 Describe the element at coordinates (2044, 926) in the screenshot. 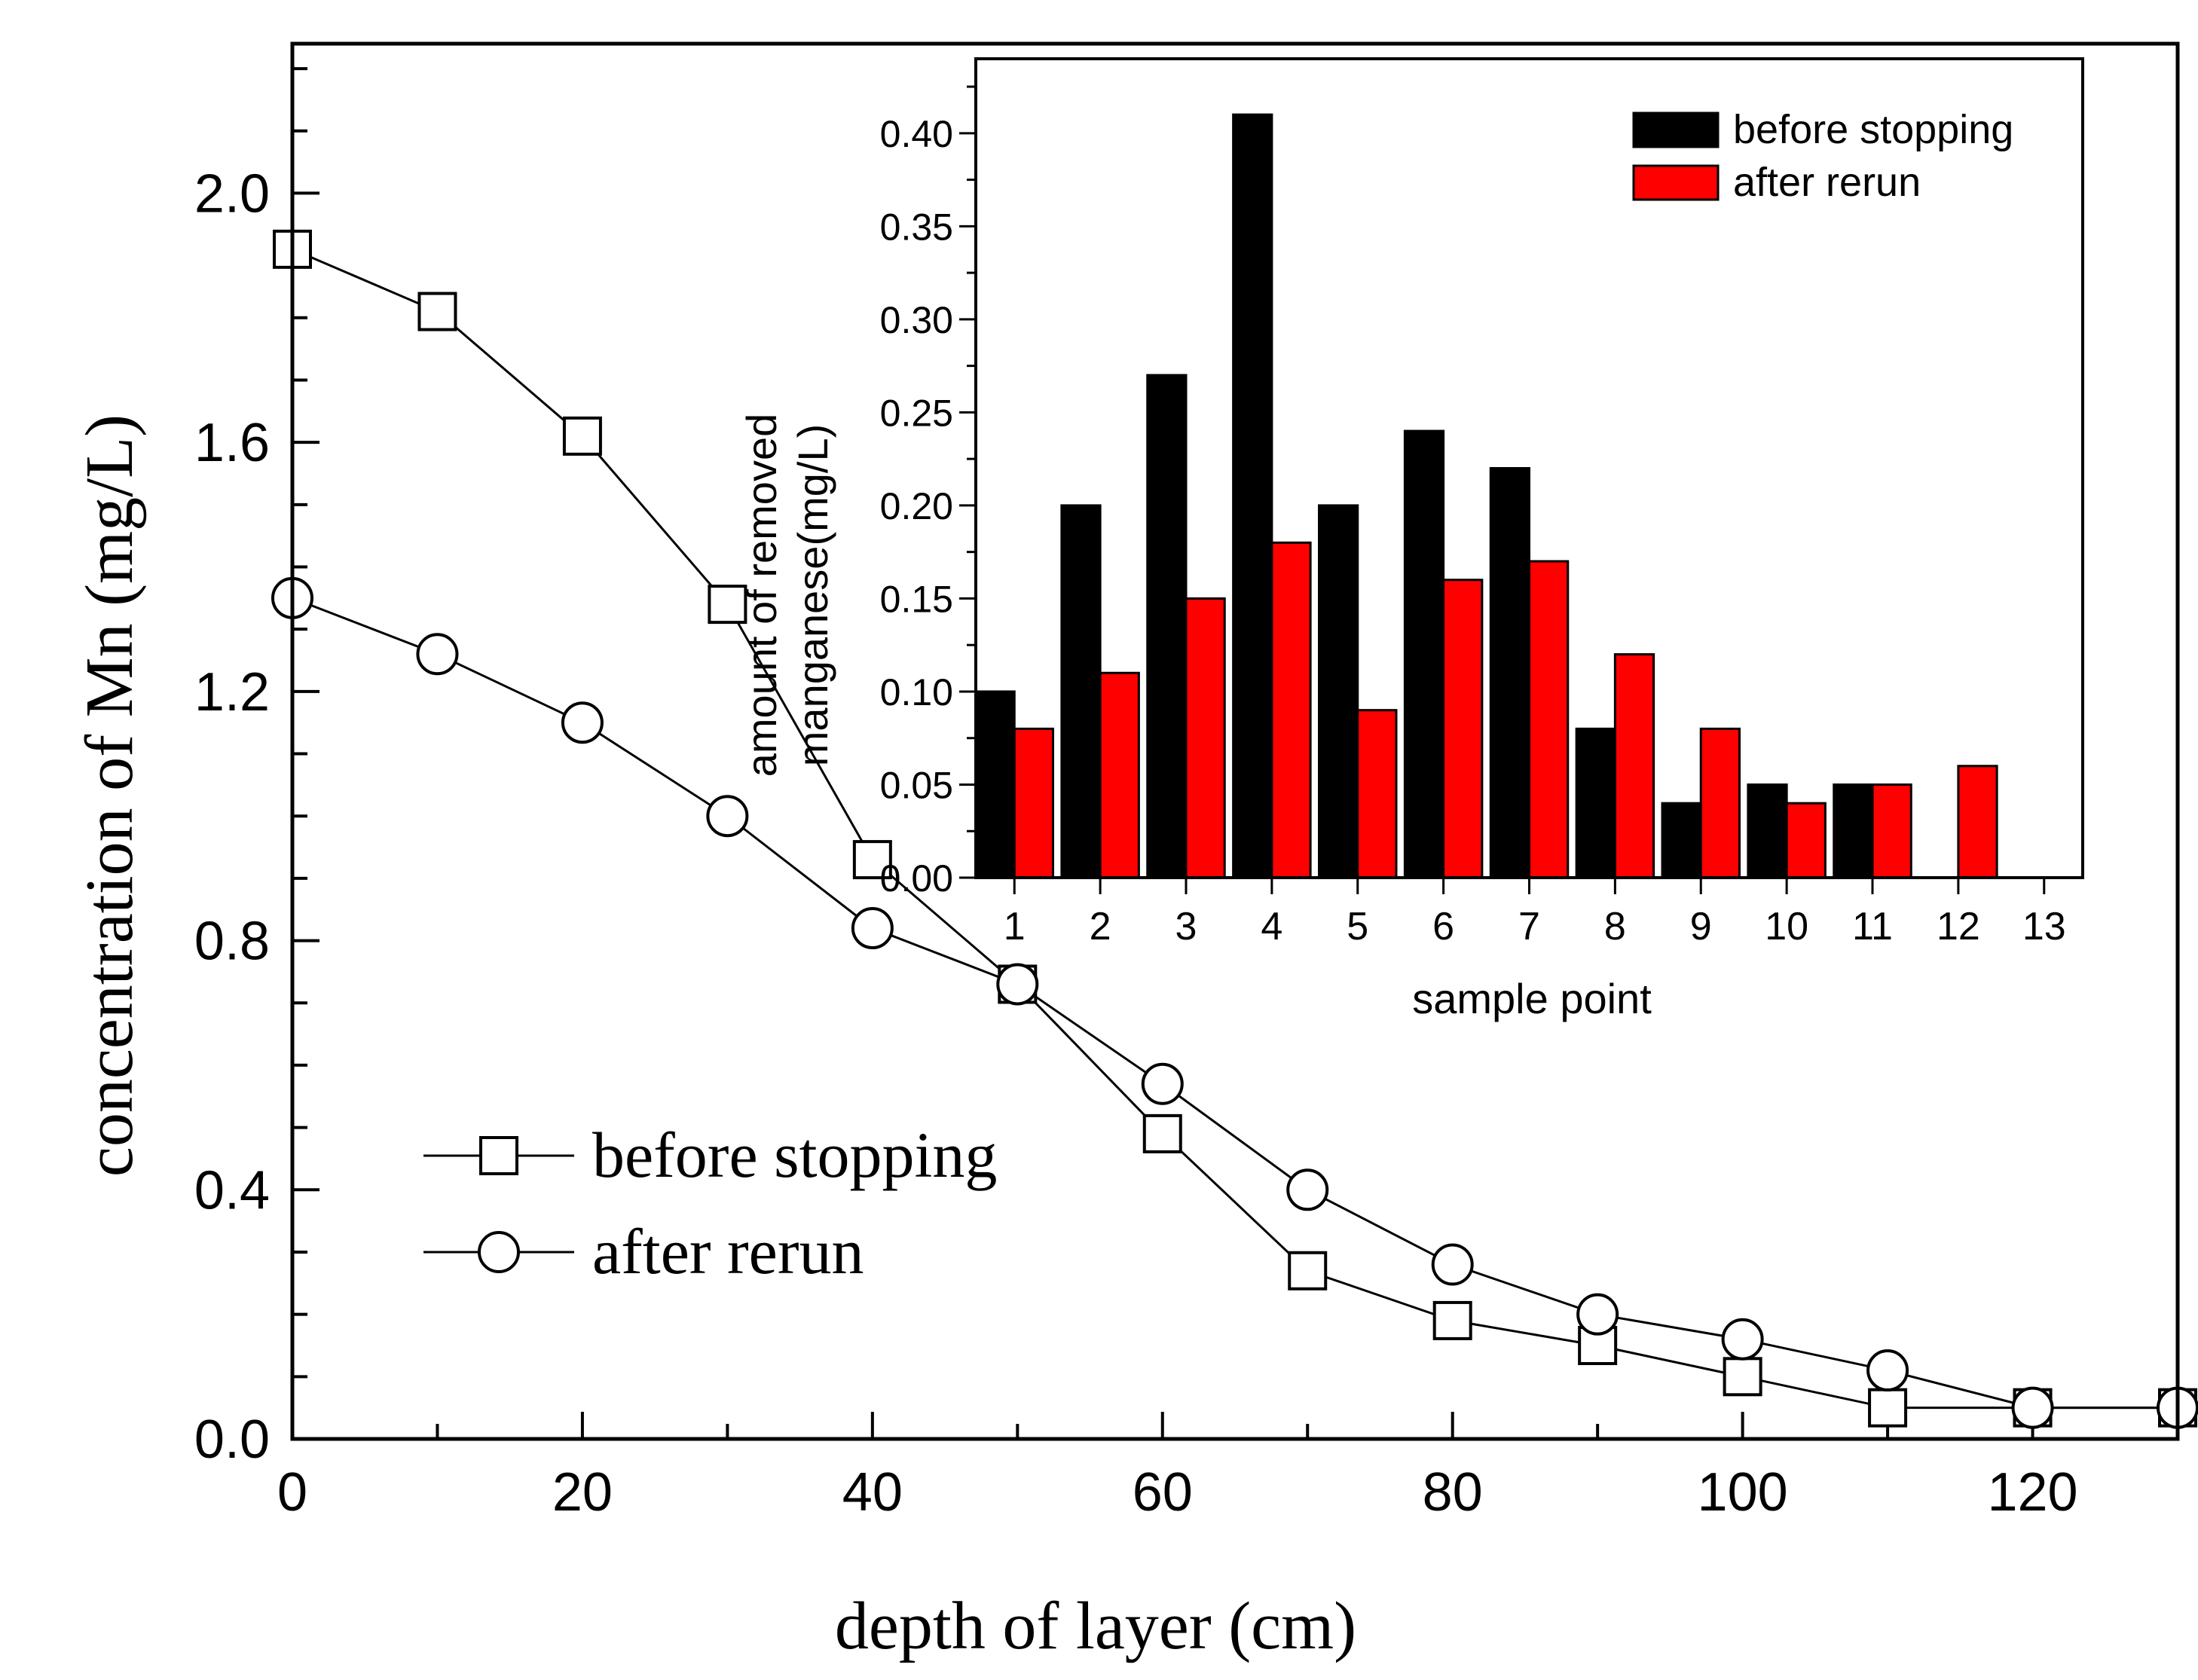

I see `inset-x-tick-label: 13` at that location.